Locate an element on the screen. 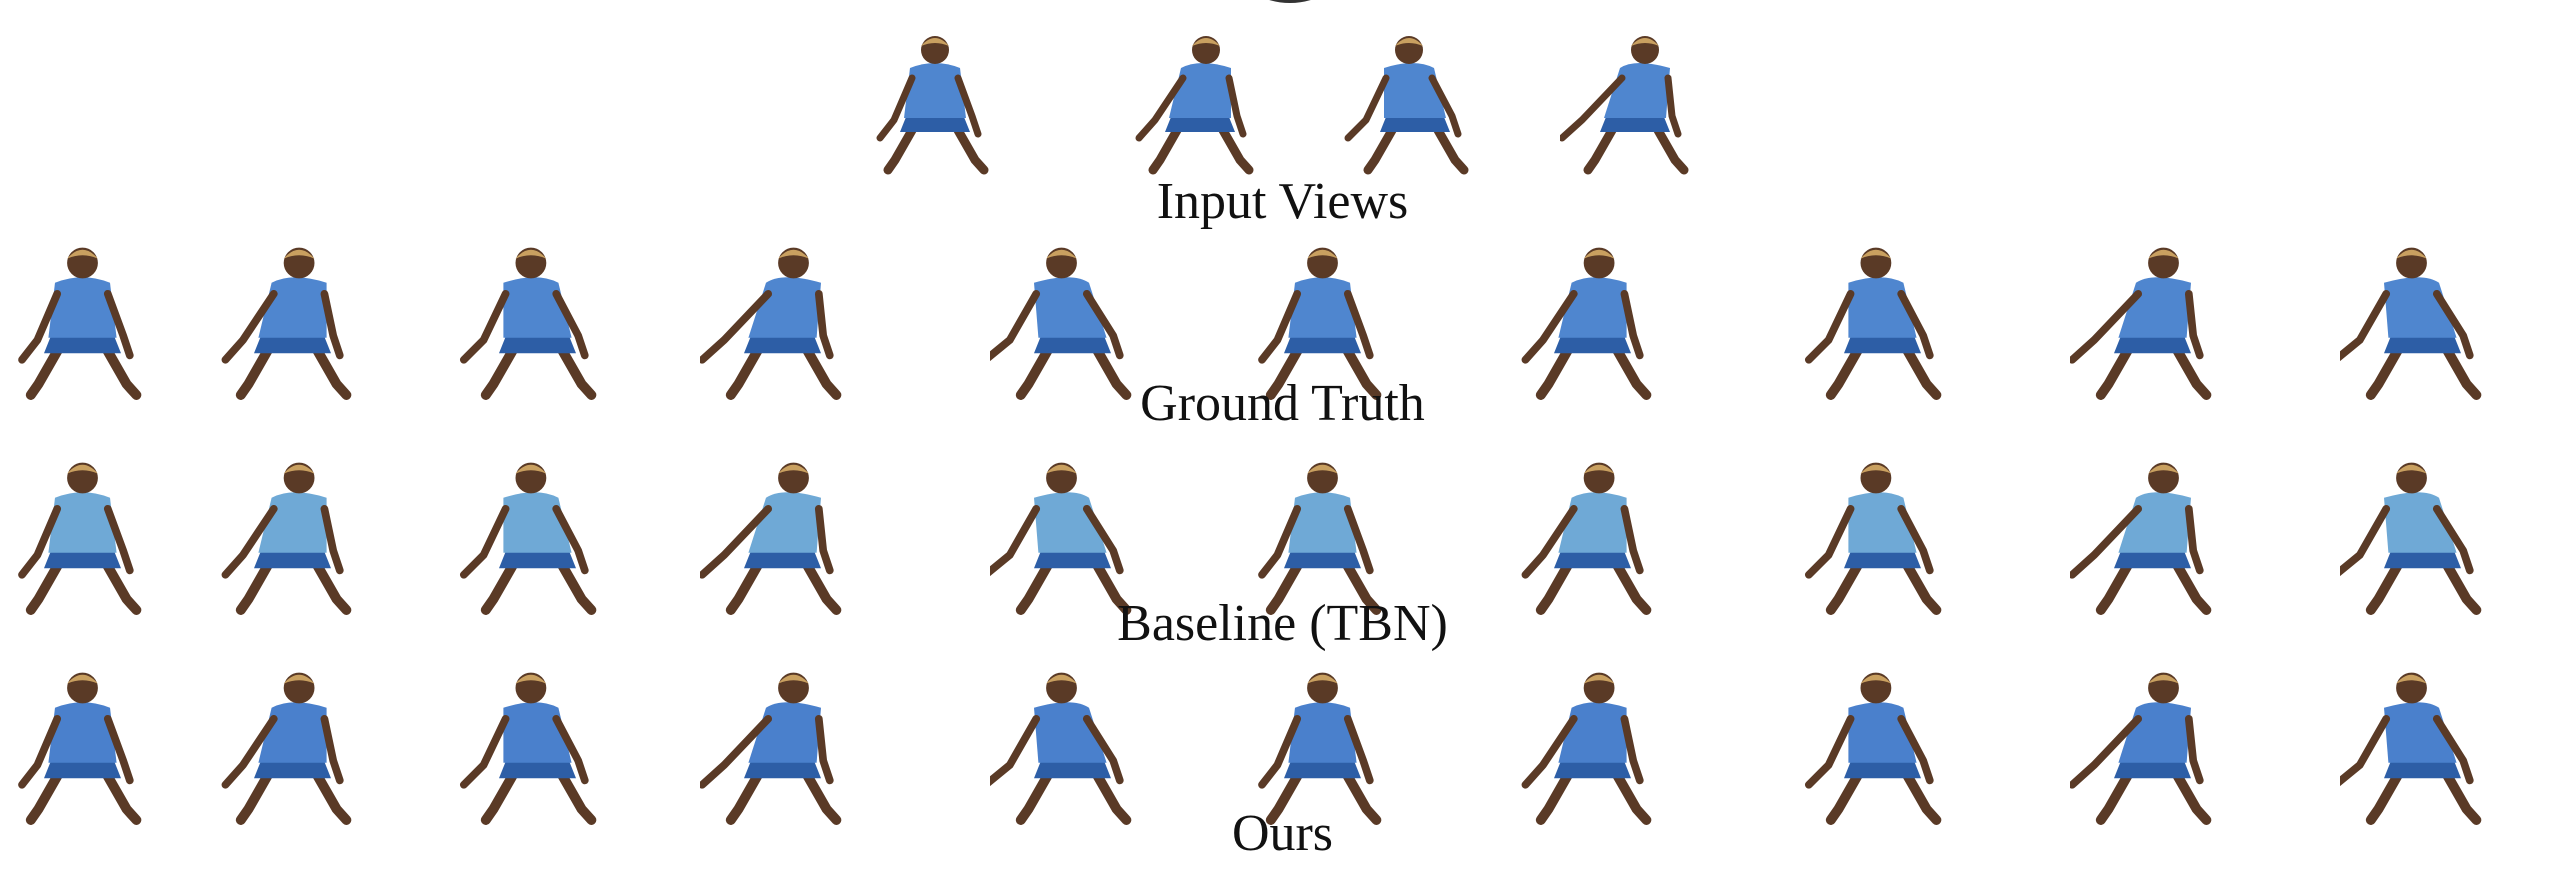 This screenshot has width=2565, height=870. ground-truth-caption: Ground Truth is located at coordinates (1282, 403).